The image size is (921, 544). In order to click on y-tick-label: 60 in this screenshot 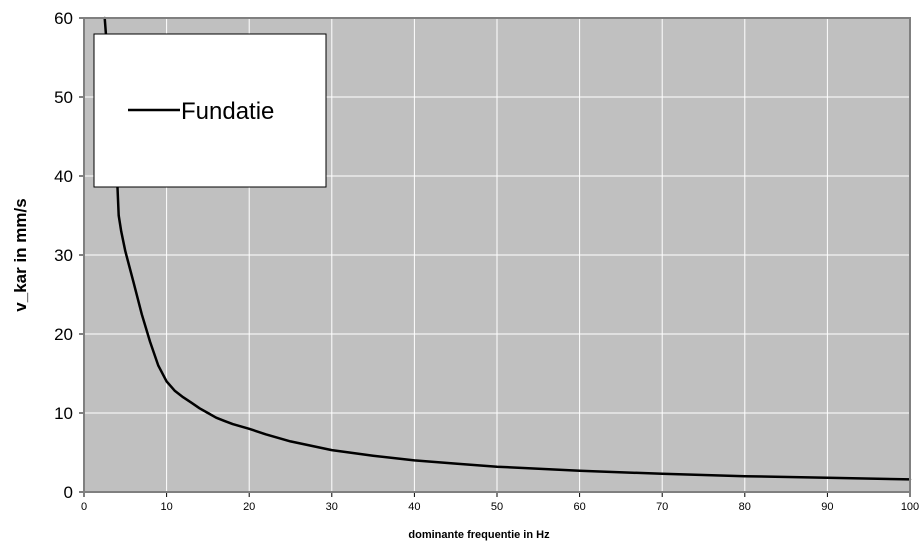, I will do `click(63, 18)`.